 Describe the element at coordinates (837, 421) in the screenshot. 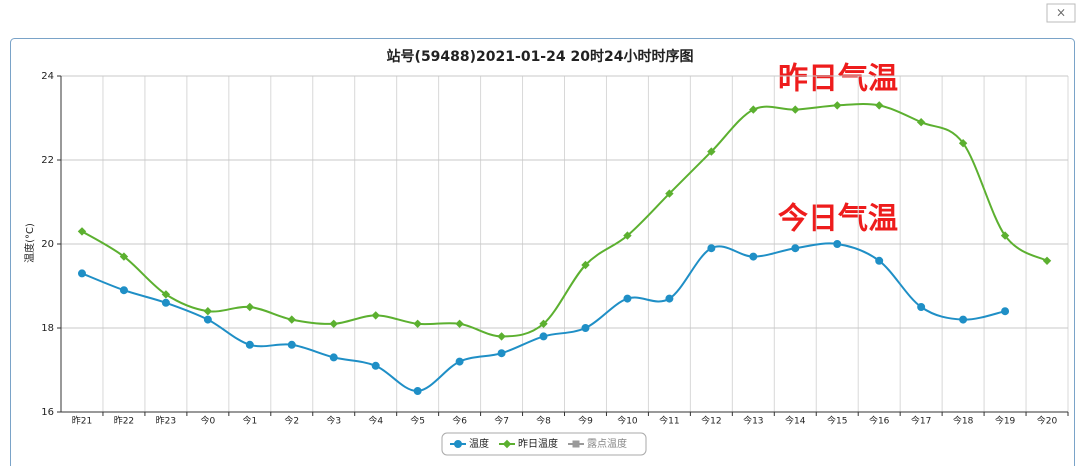

I see `x-tick-label: 今15` at that location.